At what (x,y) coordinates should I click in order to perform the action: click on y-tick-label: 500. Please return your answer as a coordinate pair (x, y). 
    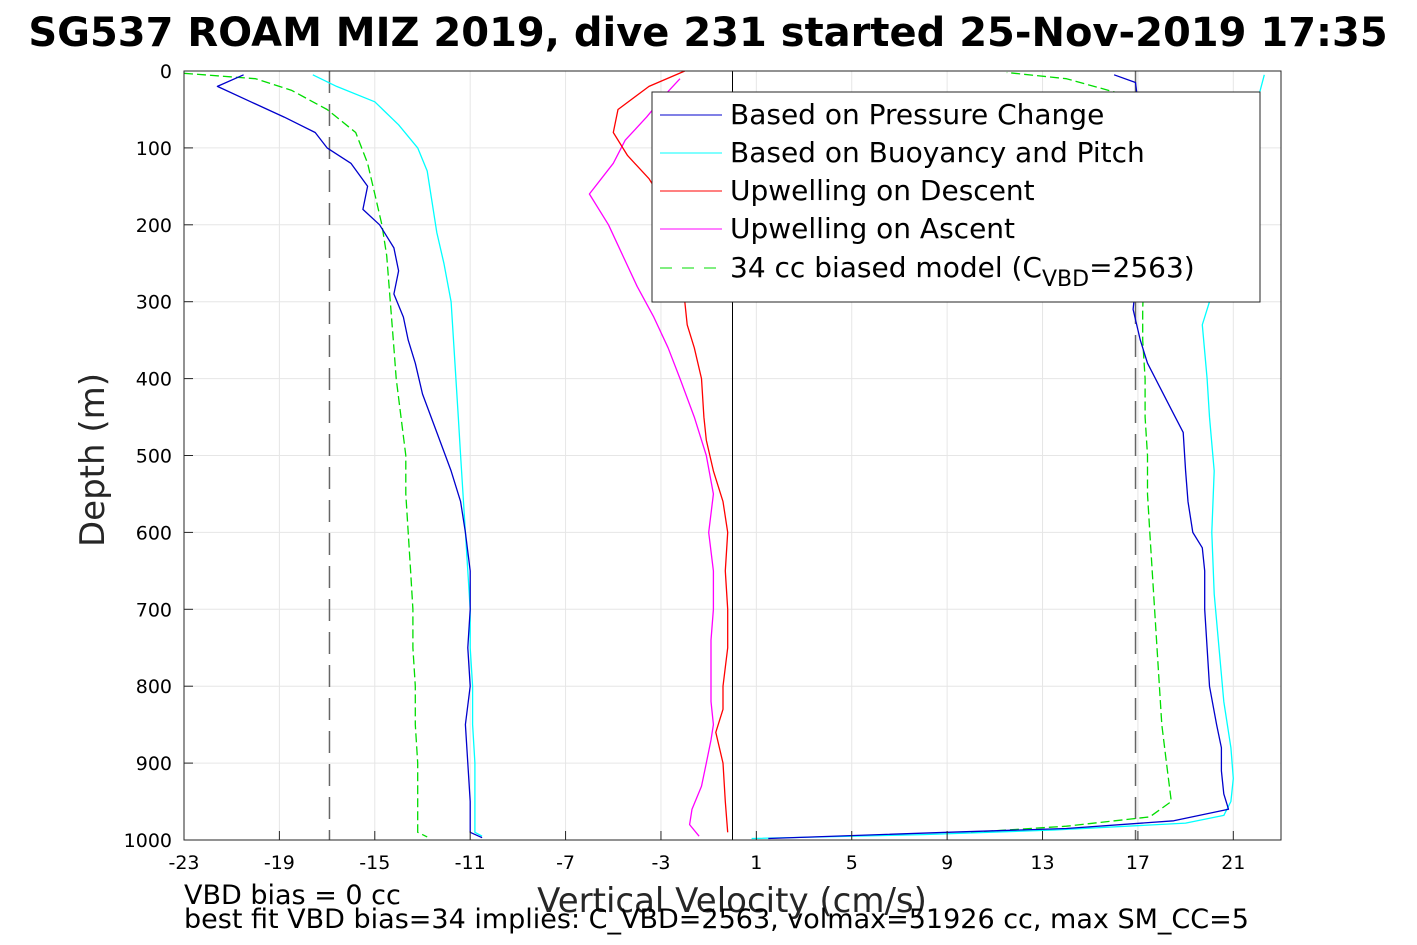
    Looking at the image, I should click on (154, 457).